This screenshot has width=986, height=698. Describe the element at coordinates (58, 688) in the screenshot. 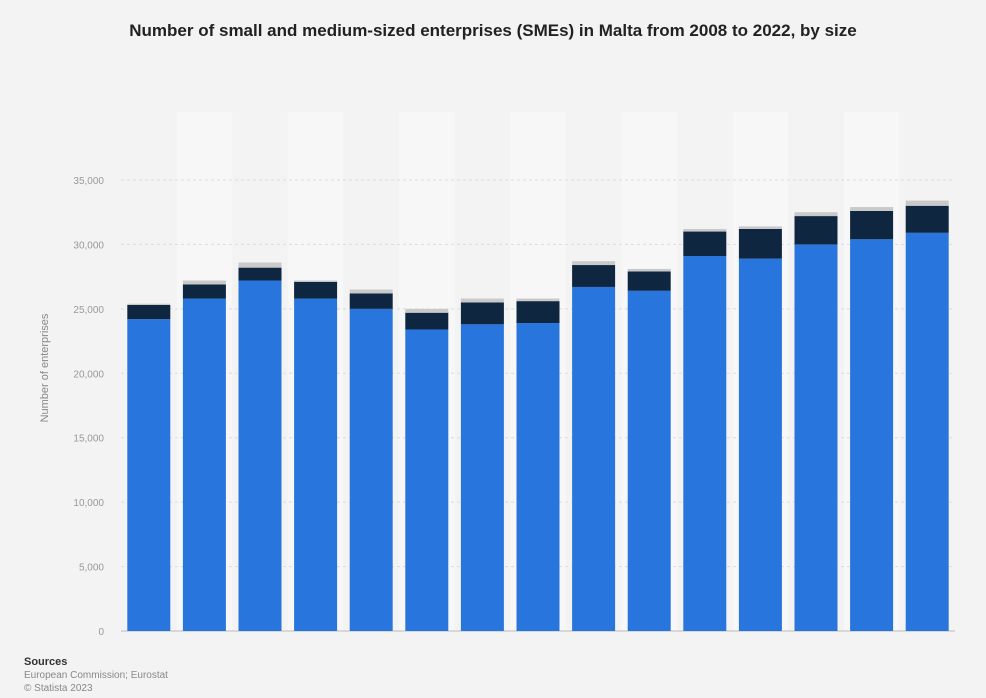

I see `copyright: © Statista 2023` at that location.